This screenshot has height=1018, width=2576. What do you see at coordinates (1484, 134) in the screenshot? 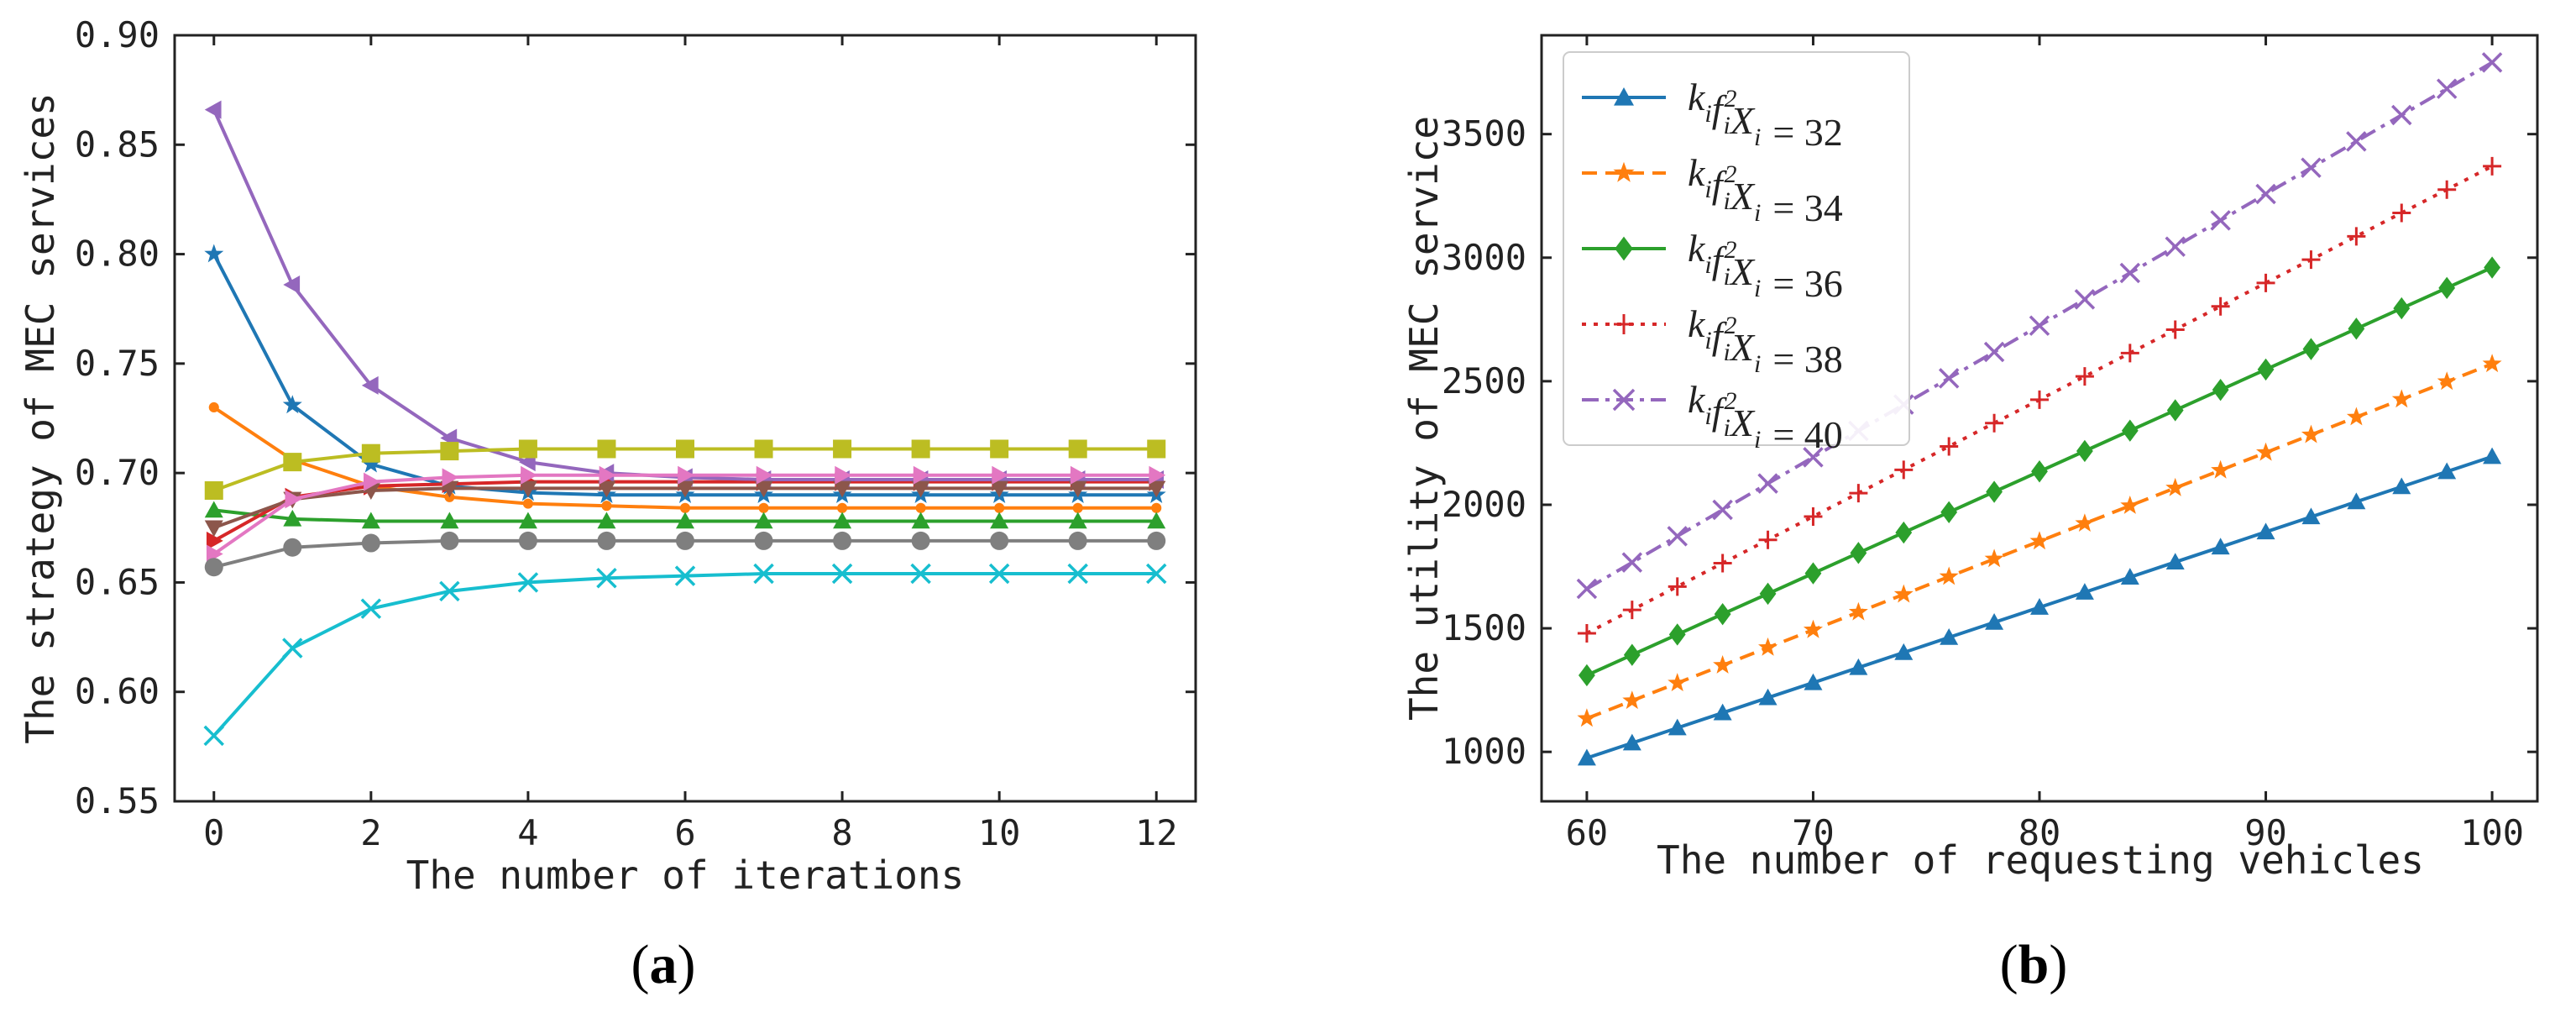
I see `b-ytick-label: 3500` at bounding box center [1484, 134].